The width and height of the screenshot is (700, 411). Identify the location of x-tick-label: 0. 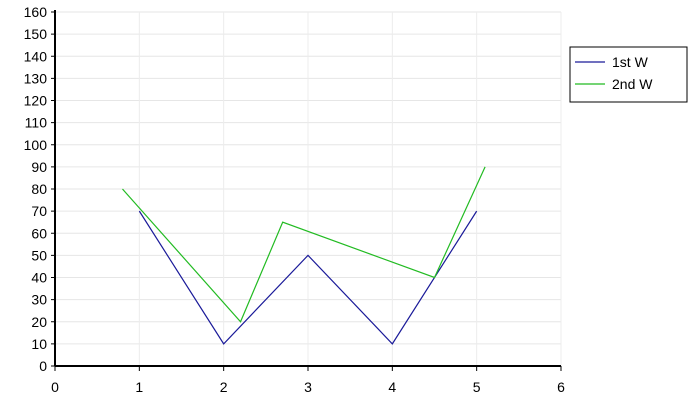
(55, 387).